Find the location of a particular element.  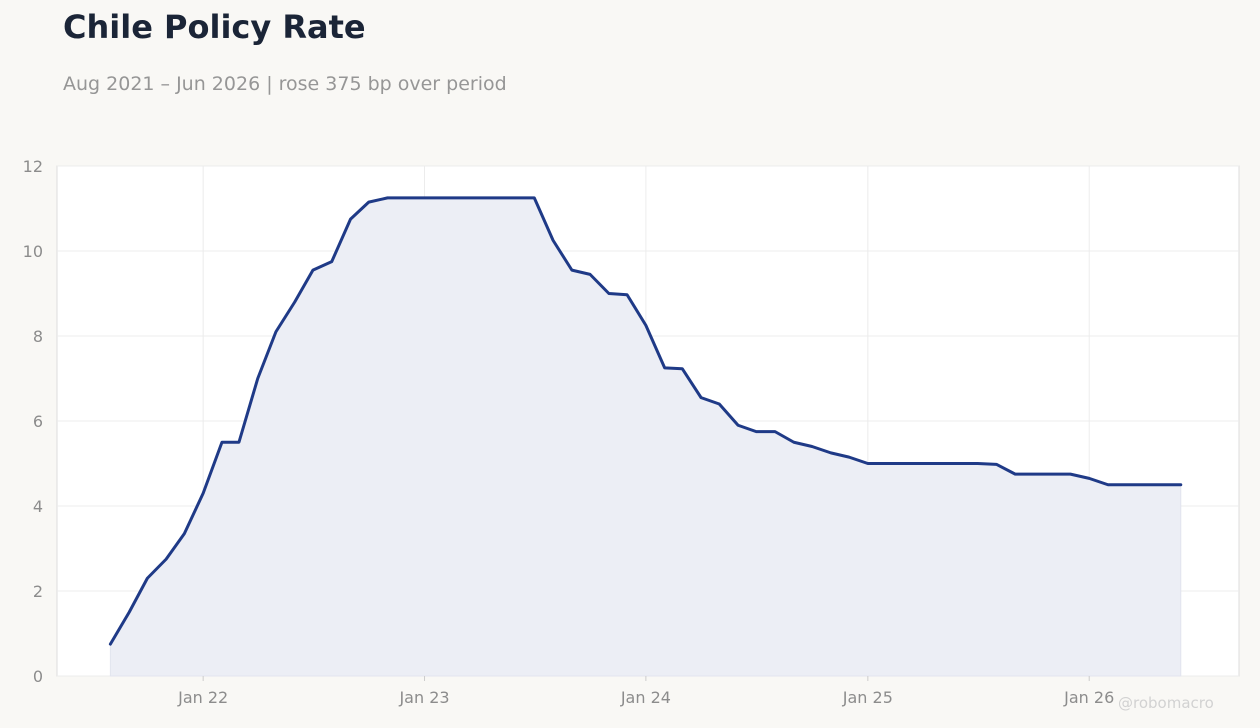

y-tick-label: 10 is located at coordinates (33, 251).